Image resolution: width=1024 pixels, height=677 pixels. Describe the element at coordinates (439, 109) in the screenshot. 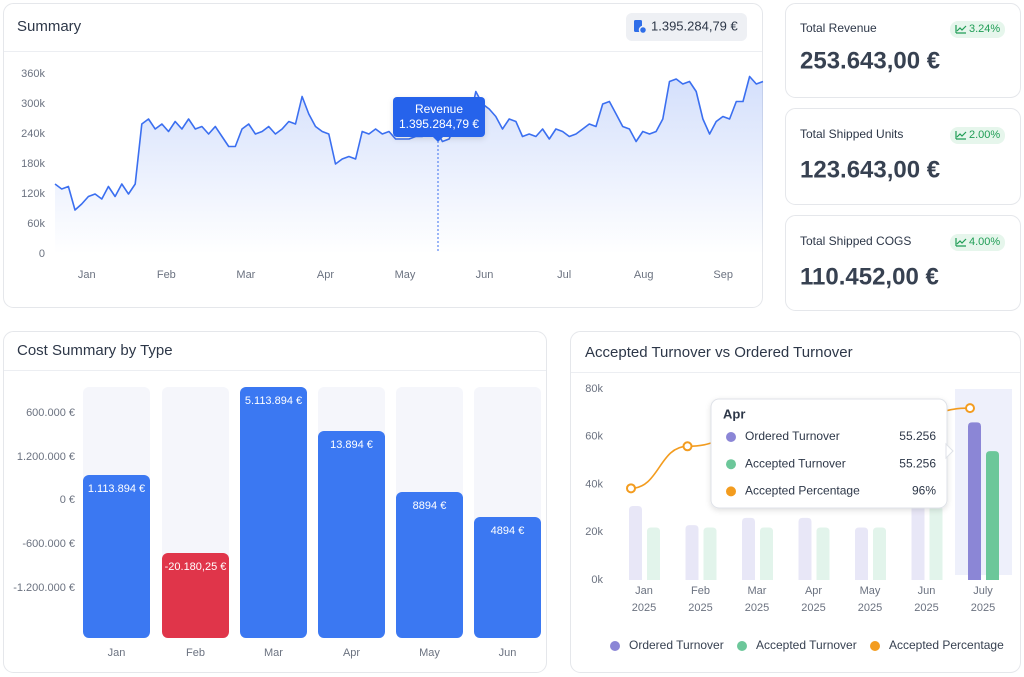

I see `tooltip-title: Revenue` at that location.